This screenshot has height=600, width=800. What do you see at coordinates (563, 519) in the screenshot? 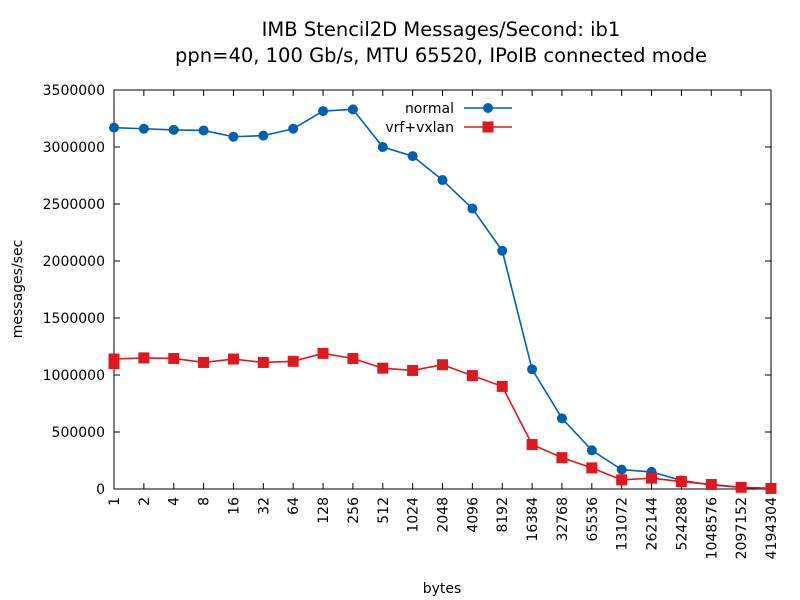
I see `x-tick-label: 32768` at bounding box center [563, 519].